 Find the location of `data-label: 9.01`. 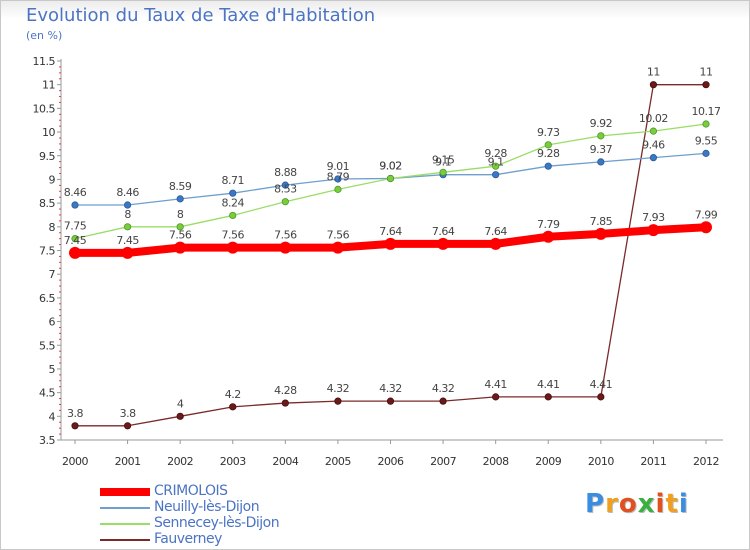

data-label: 9.01 is located at coordinates (338, 166).